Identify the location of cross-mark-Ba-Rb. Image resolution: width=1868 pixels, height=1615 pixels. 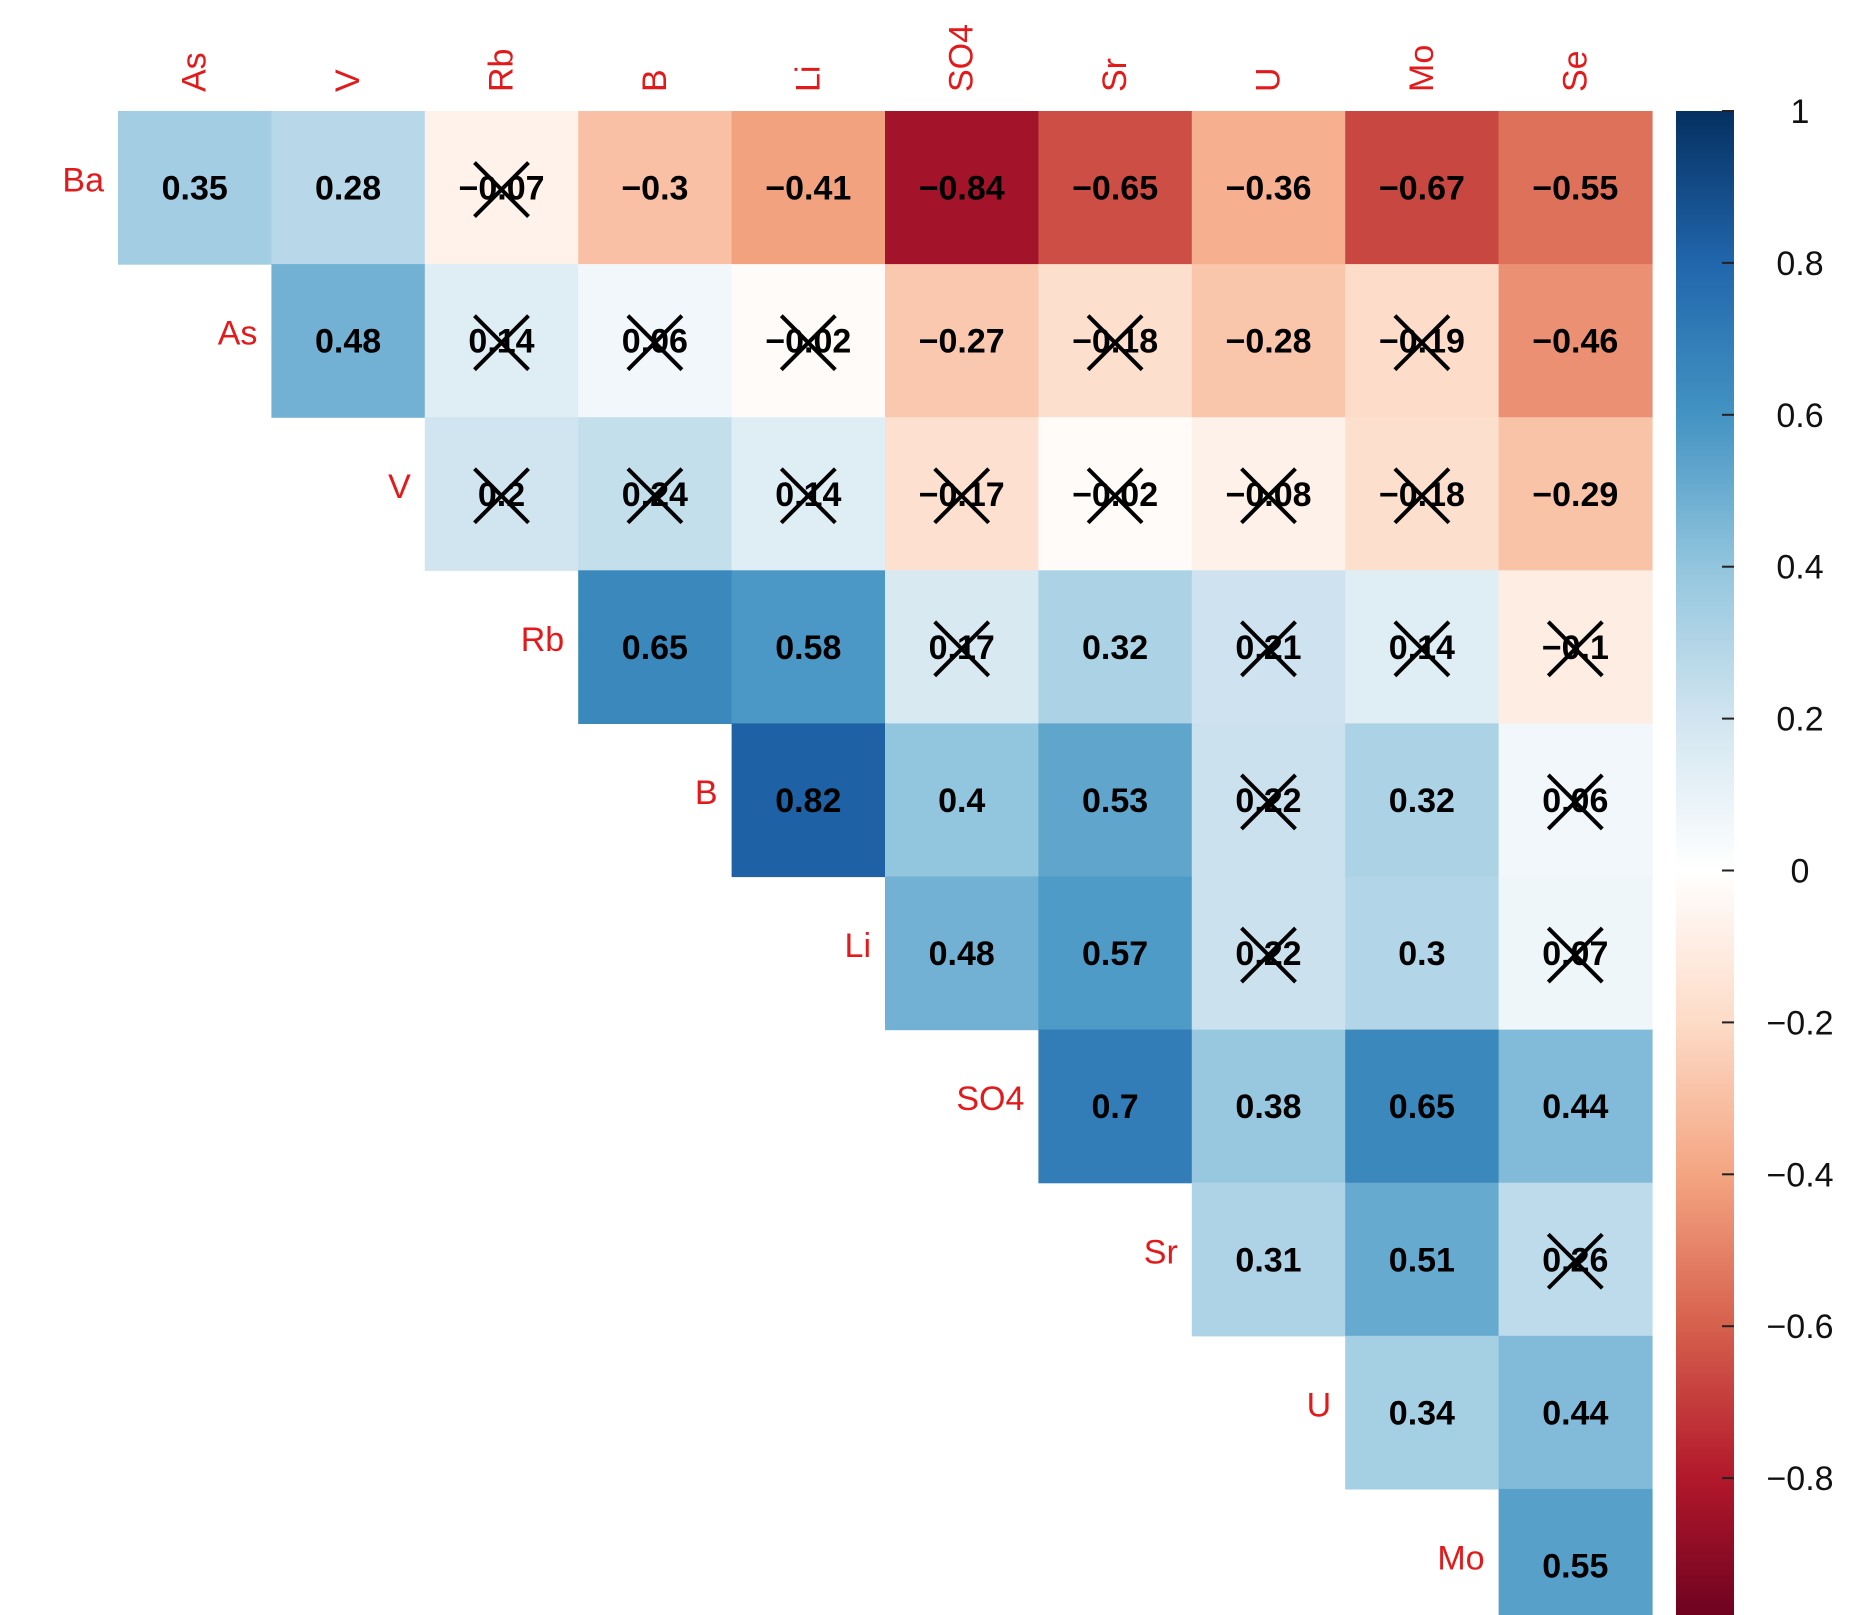
(501, 189).